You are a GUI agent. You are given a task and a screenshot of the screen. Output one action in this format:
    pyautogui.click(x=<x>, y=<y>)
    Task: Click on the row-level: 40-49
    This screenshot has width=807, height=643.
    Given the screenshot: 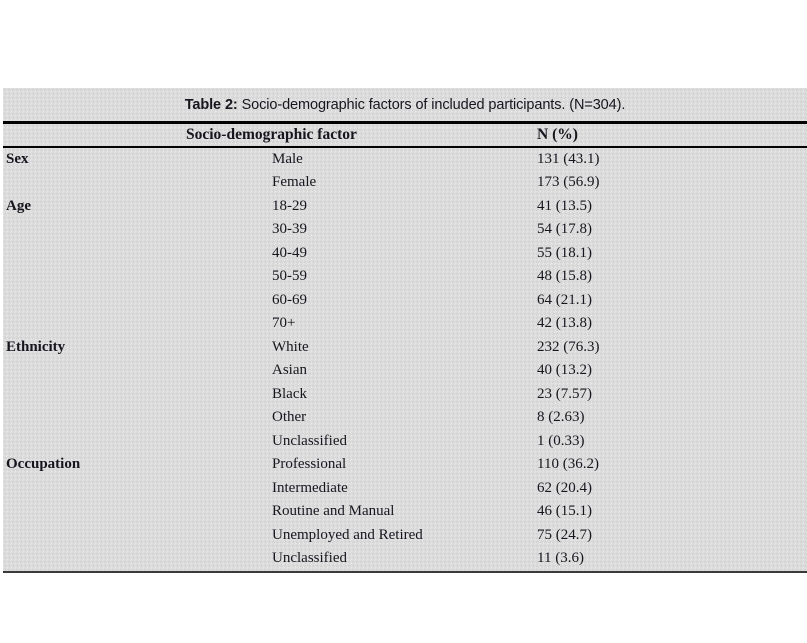 What is the action you would take?
    pyautogui.click(x=289, y=252)
    